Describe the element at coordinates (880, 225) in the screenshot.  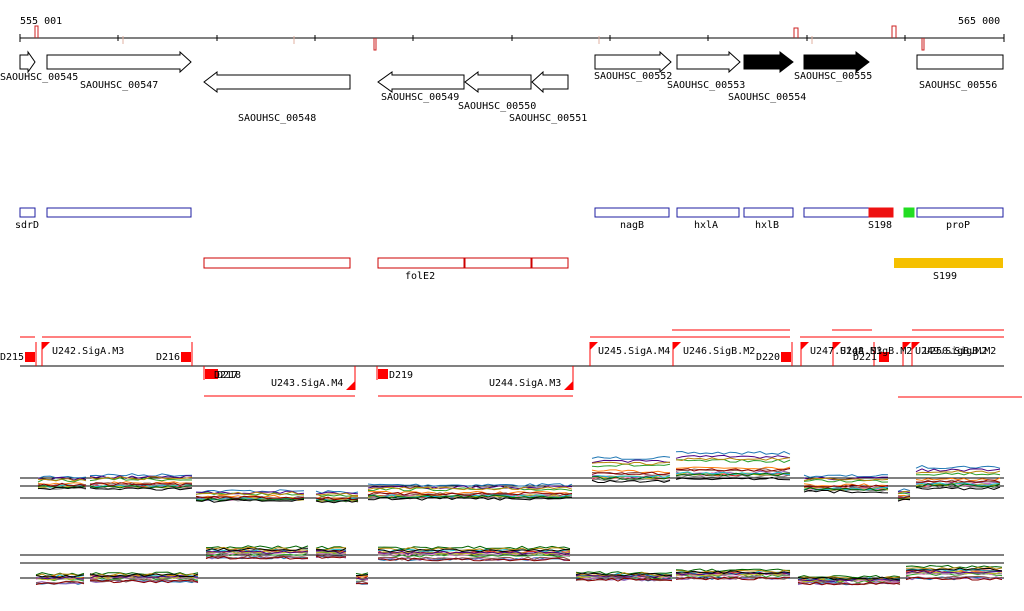
I see `annotation-label: S198` at that location.